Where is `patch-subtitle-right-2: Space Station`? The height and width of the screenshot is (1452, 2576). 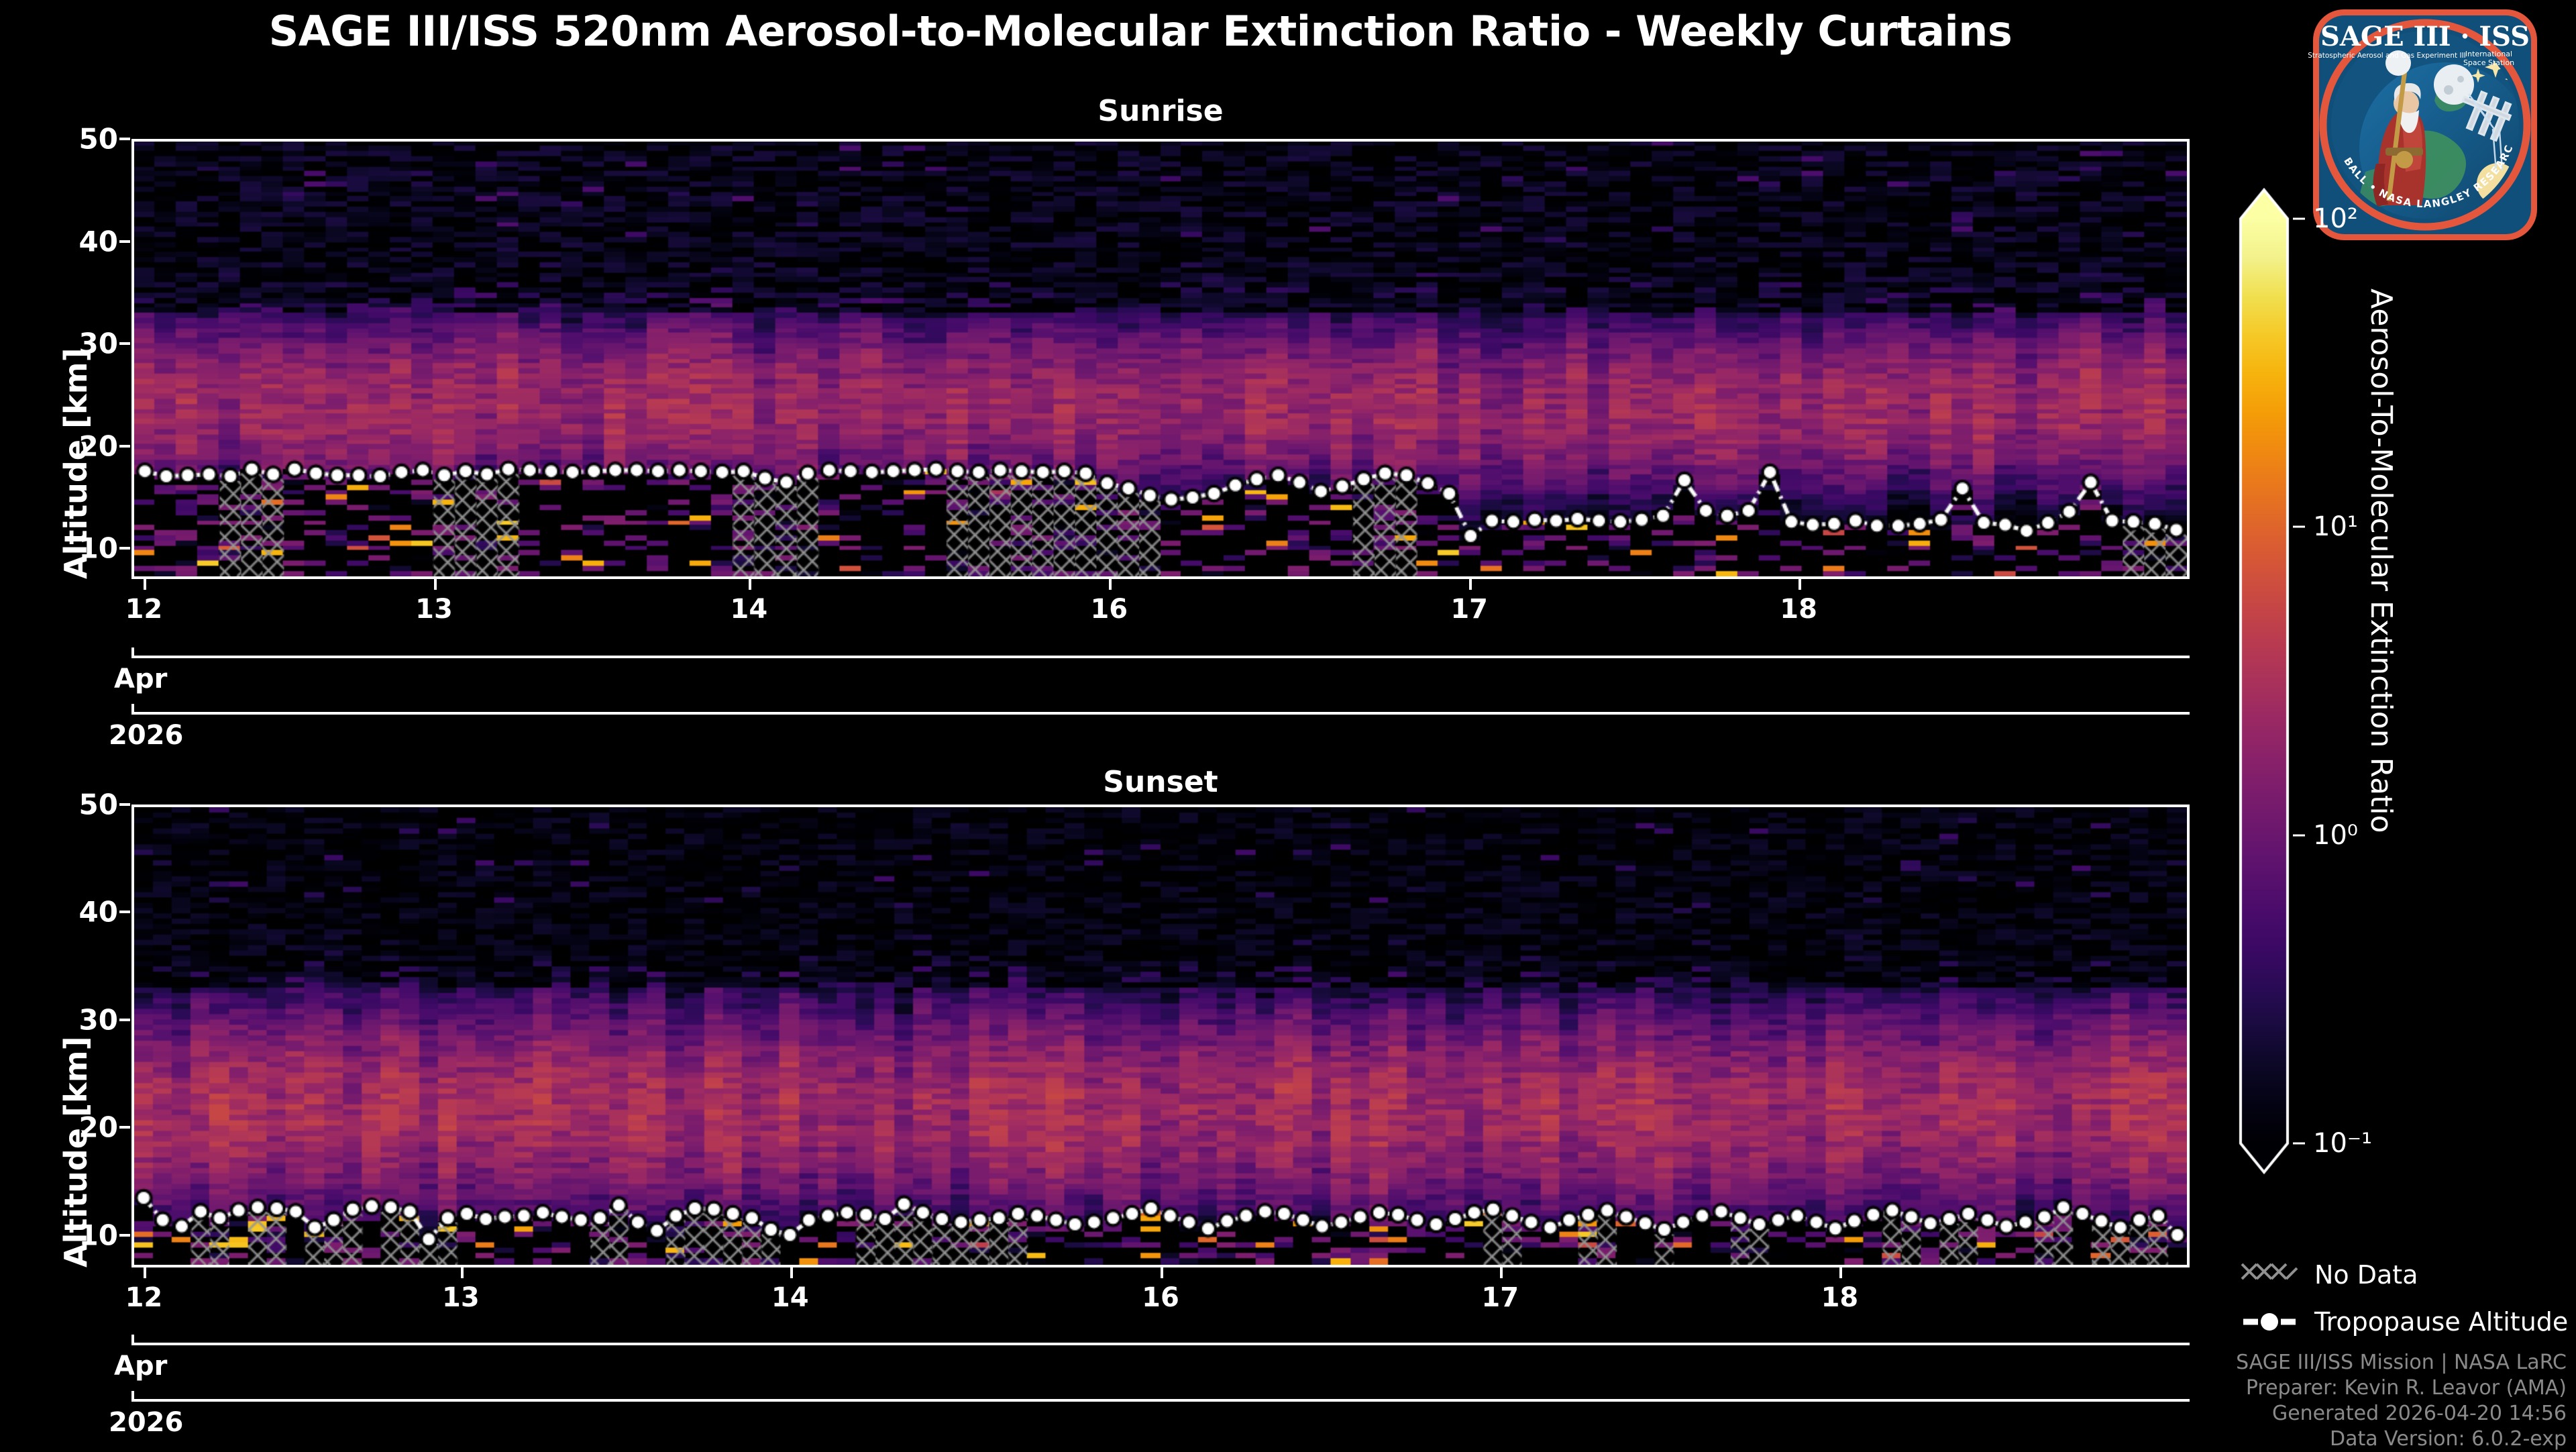 patch-subtitle-right-2: Space Station is located at coordinates (2488, 63).